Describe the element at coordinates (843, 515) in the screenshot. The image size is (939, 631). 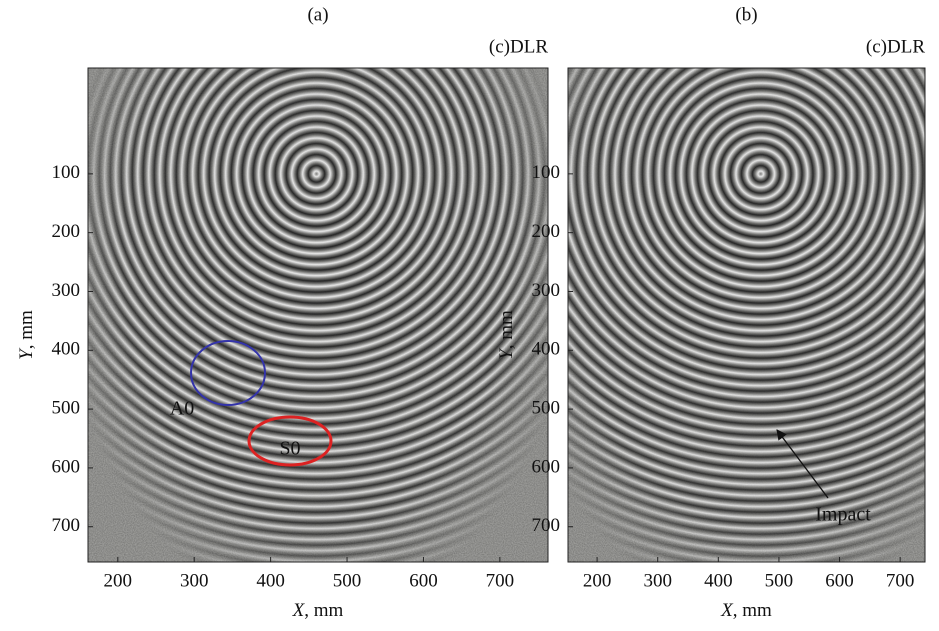
I see `annotation: Impact` at that location.